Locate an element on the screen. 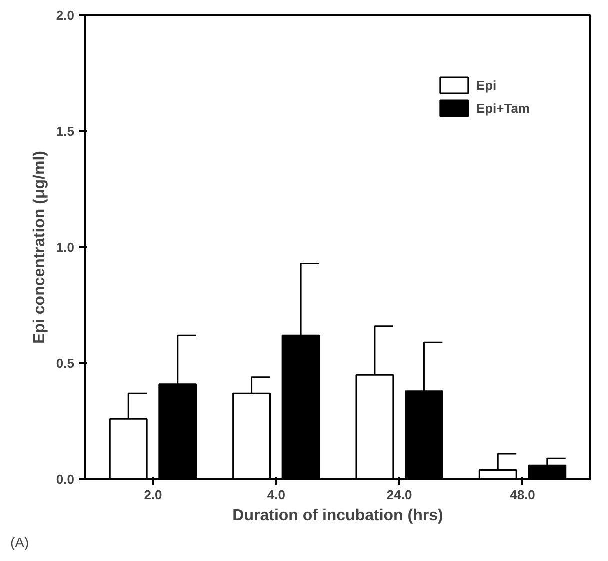 The width and height of the screenshot is (608, 561). x-tick-label: 4.0 is located at coordinates (276, 495).